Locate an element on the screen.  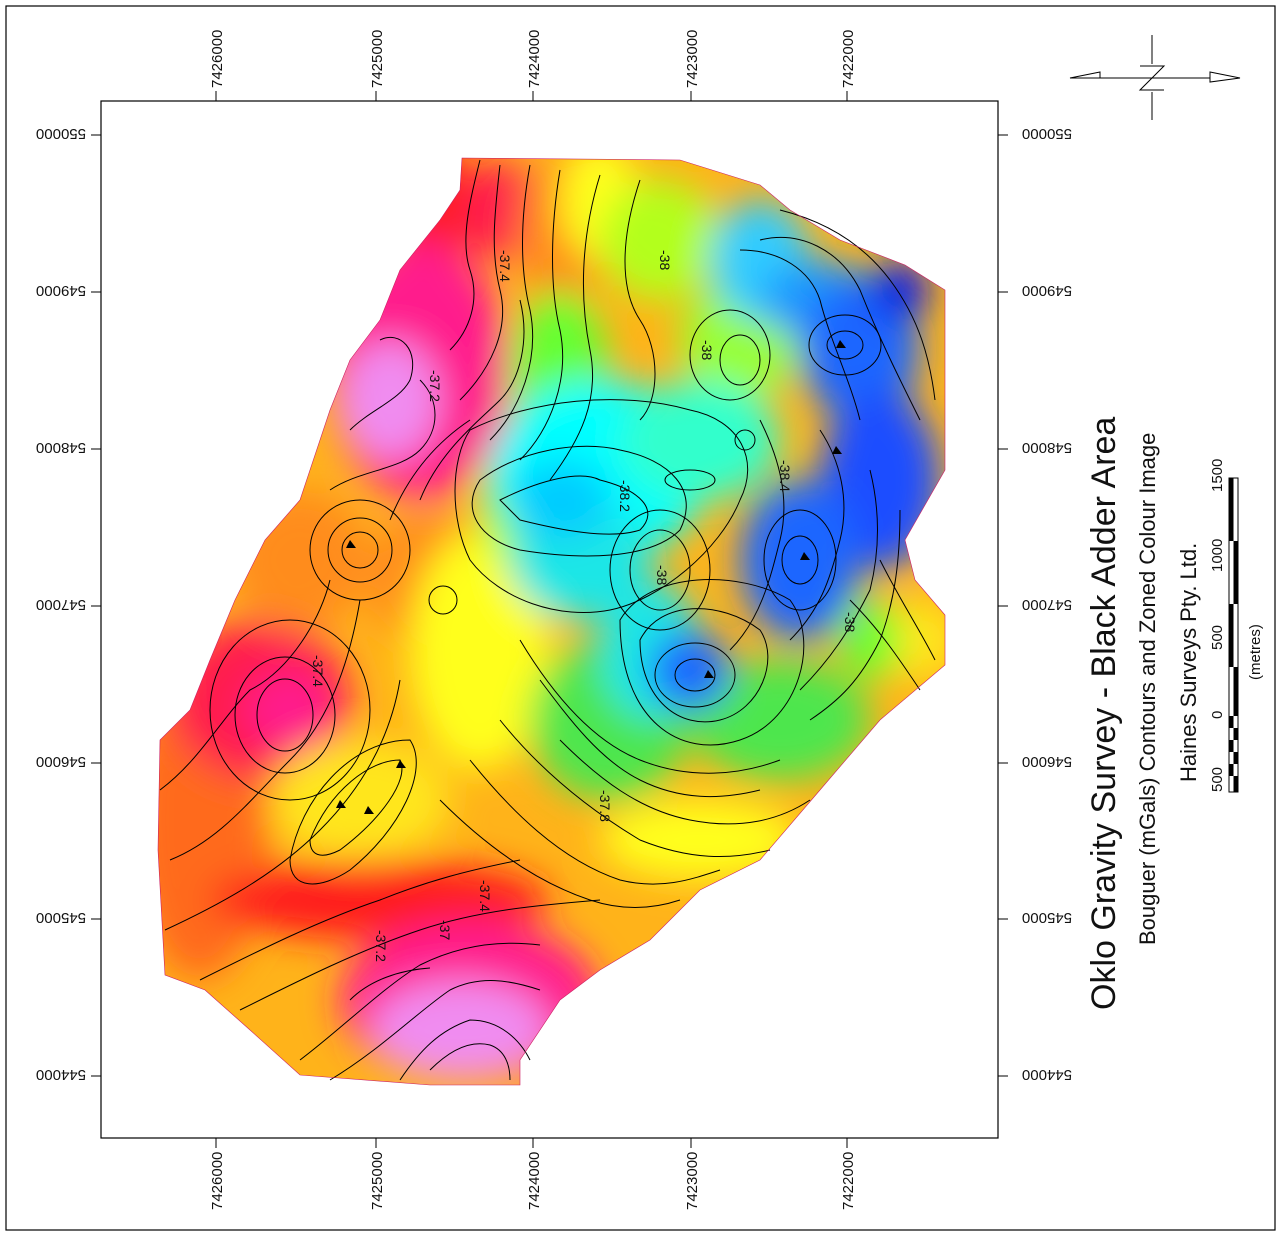
scale-bar: 500 0 500 1000 1500 (metres) is located at coordinates (1236, 626).